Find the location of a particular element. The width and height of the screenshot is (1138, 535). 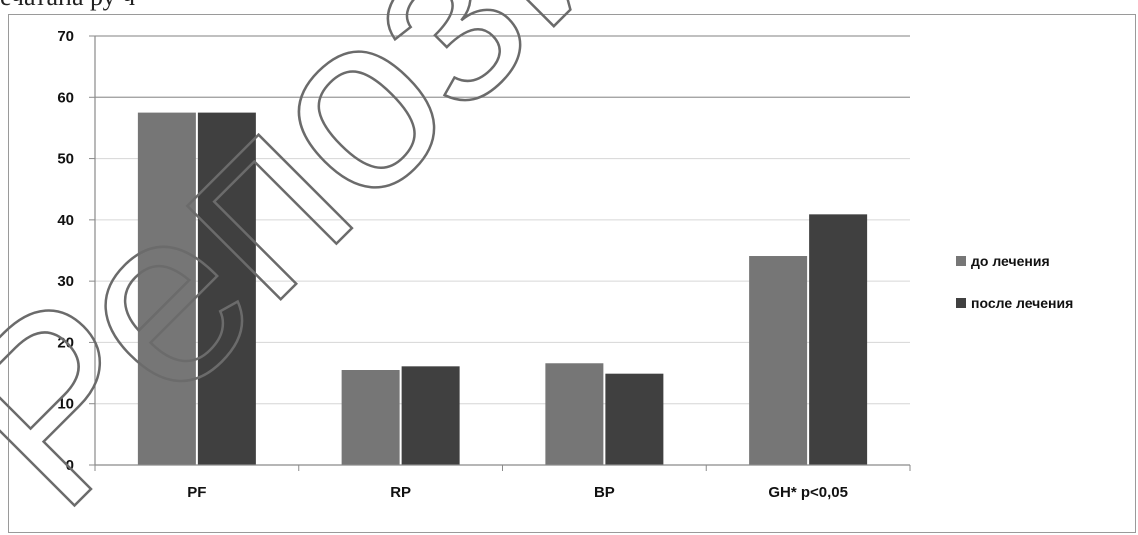

y-tick-label-50: 50 is located at coordinates (65, 159).